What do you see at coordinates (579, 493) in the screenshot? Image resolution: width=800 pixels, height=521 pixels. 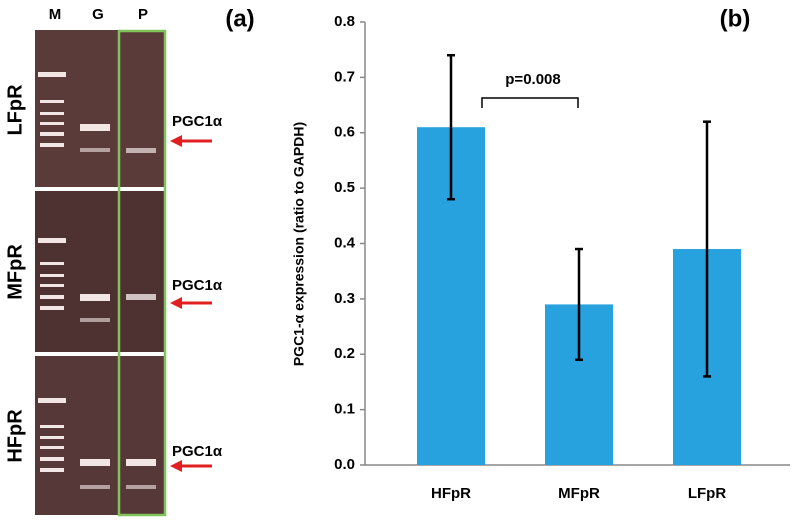 I see `x-tick-label: MFpR` at bounding box center [579, 493].